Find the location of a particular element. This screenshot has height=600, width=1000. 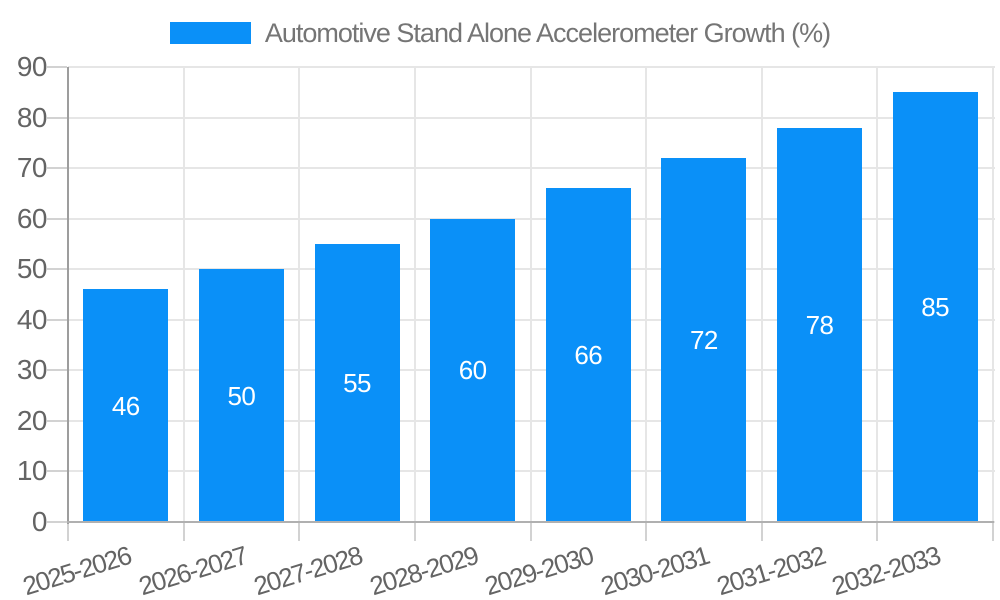

bar-value-label: 85 is located at coordinates (935, 307).